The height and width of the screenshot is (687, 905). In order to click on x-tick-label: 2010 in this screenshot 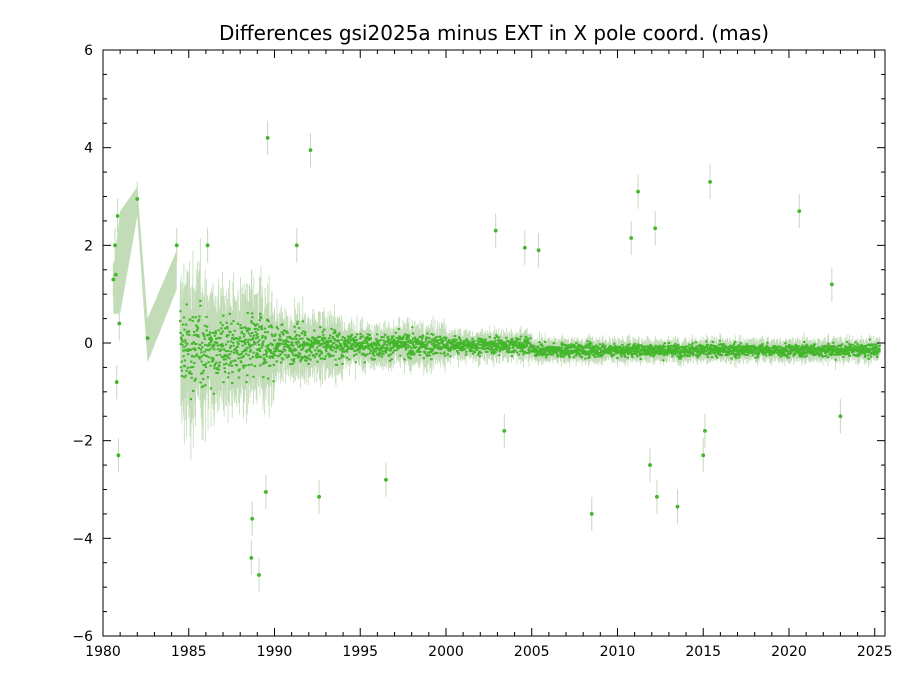, I will do `click(618, 652)`.